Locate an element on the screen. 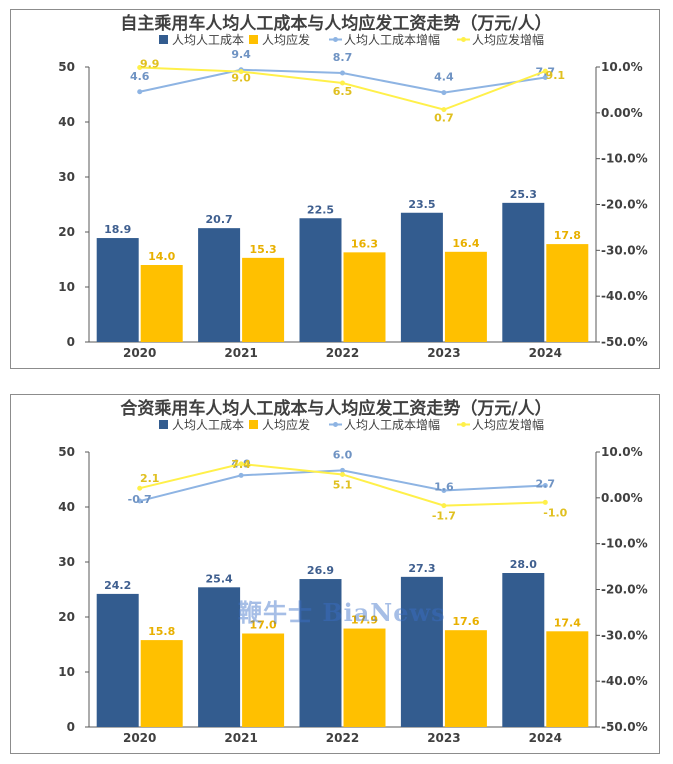 Image resolution: width=673 pixels, height=764 pixels. bar-value-label: 20.7 is located at coordinates (219, 219).